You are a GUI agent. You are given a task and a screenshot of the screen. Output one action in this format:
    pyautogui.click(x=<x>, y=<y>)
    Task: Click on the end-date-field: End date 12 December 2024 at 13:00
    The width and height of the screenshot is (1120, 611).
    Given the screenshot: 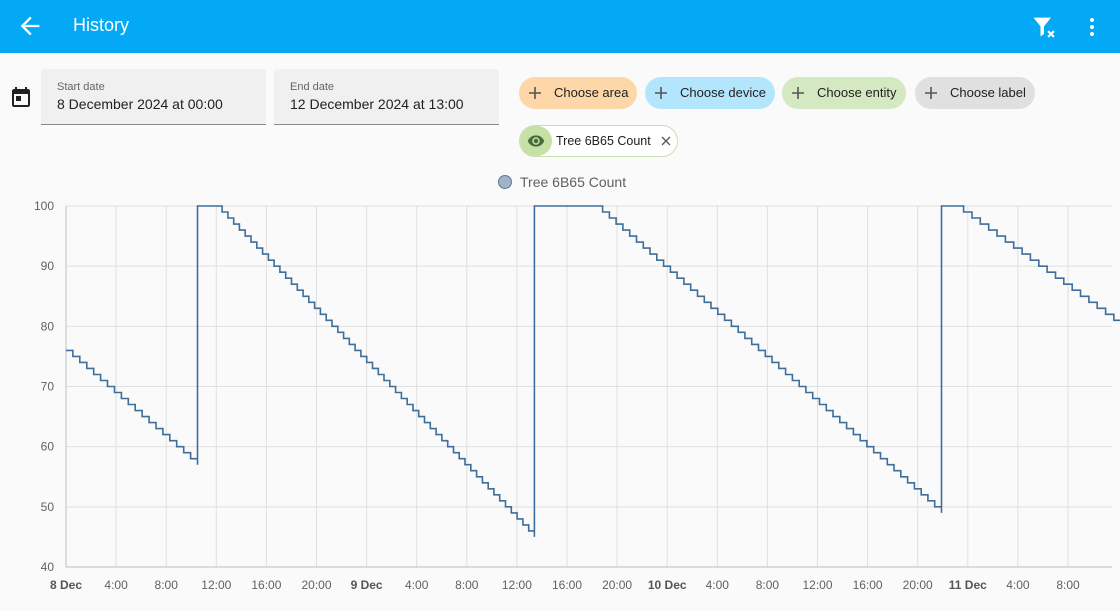 What is the action you would take?
    pyautogui.click(x=386, y=97)
    